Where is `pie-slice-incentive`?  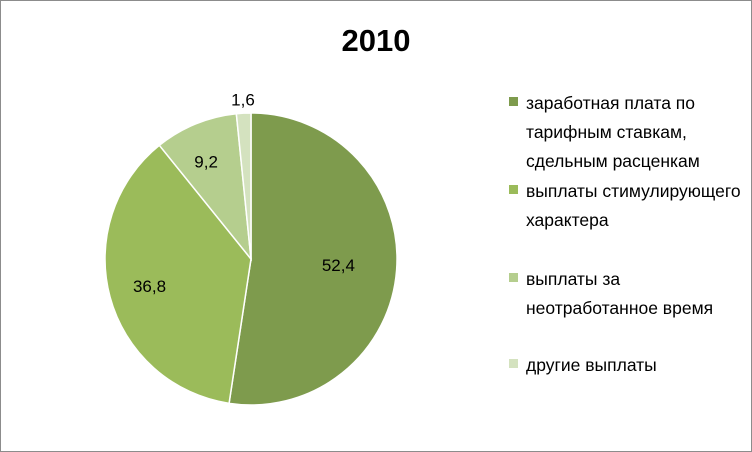
pie-slice-incentive is located at coordinates (178, 274).